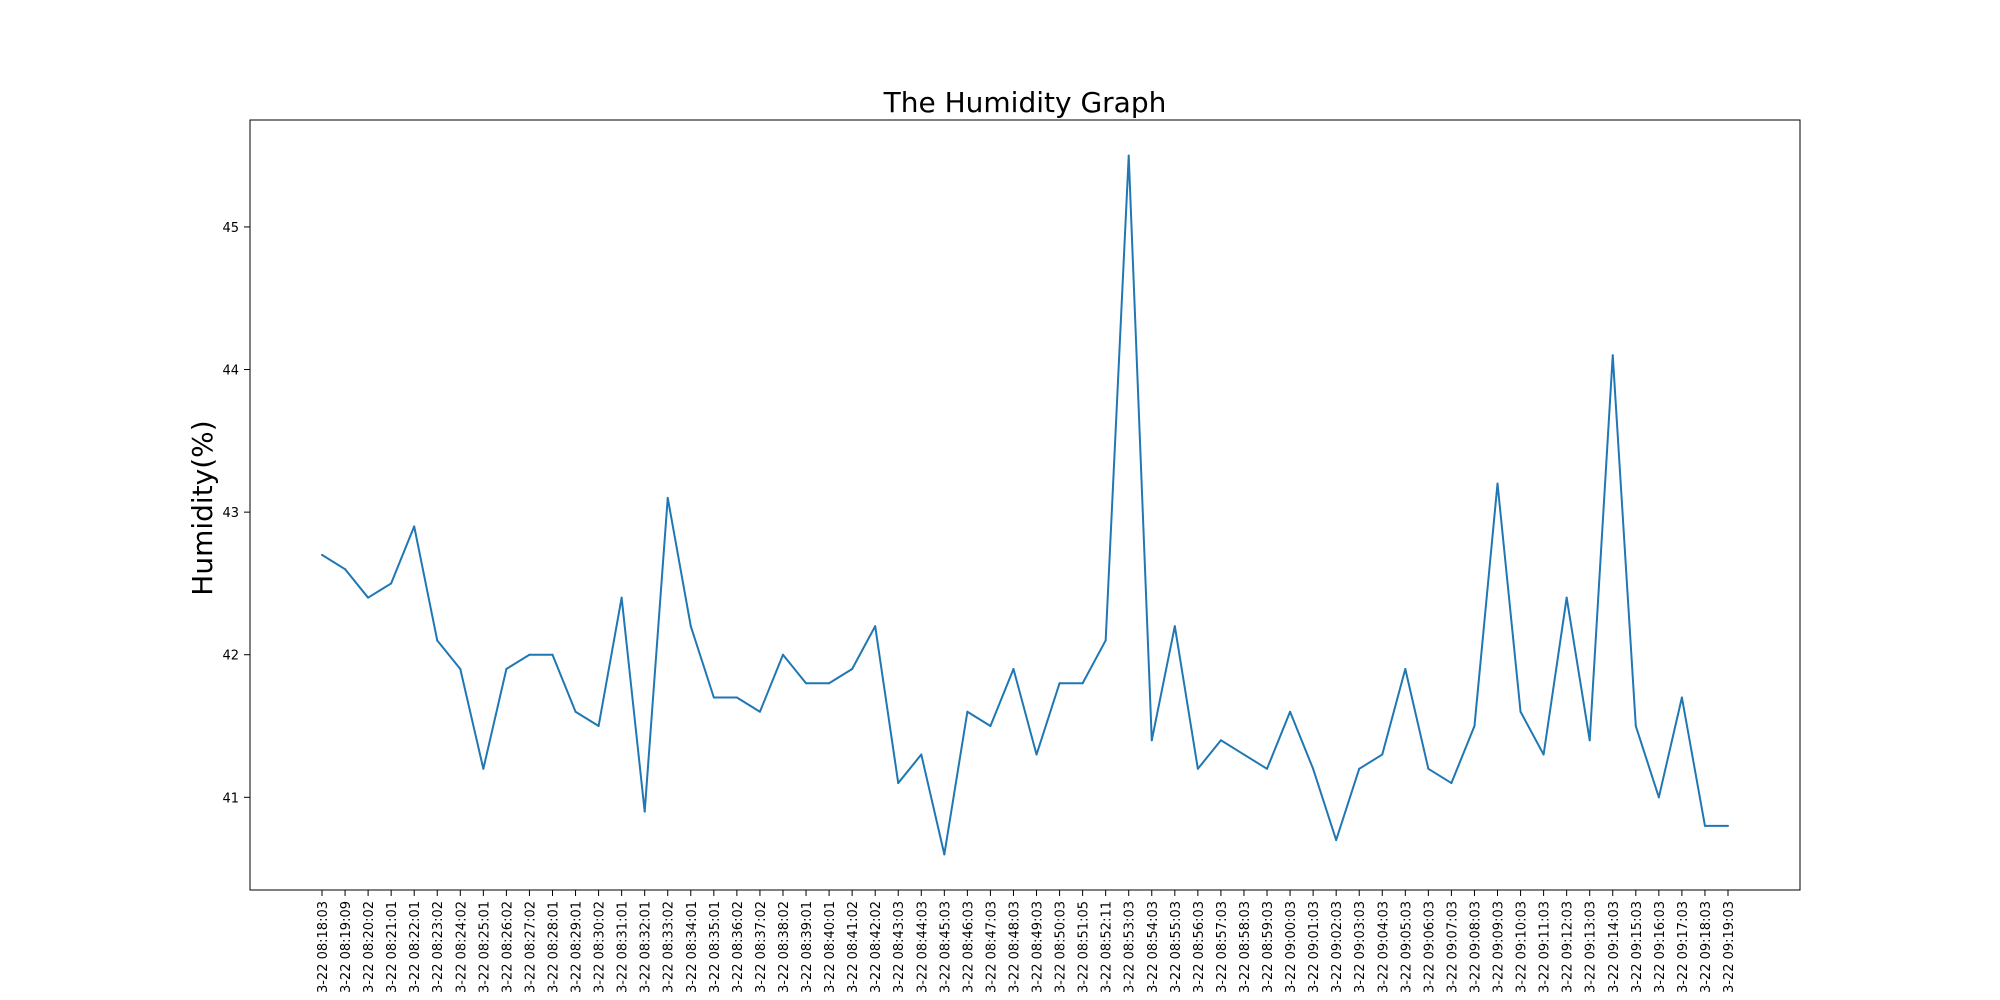  What do you see at coordinates (1660, 947) in the screenshot?
I see `x-tick-label: 3-22 09:16:03` at bounding box center [1660, 947].